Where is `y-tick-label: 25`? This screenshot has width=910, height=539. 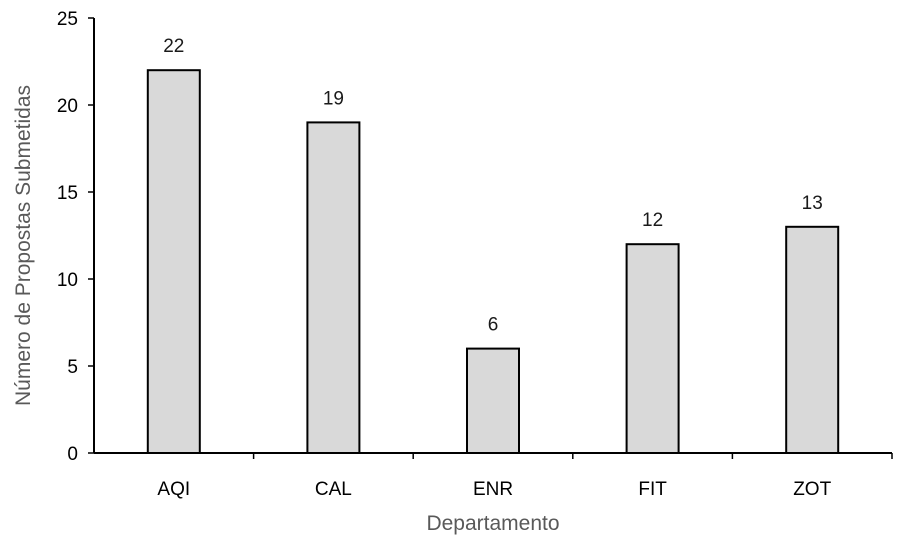 y-tick-label: 25 is located at coordinates (67, 19).